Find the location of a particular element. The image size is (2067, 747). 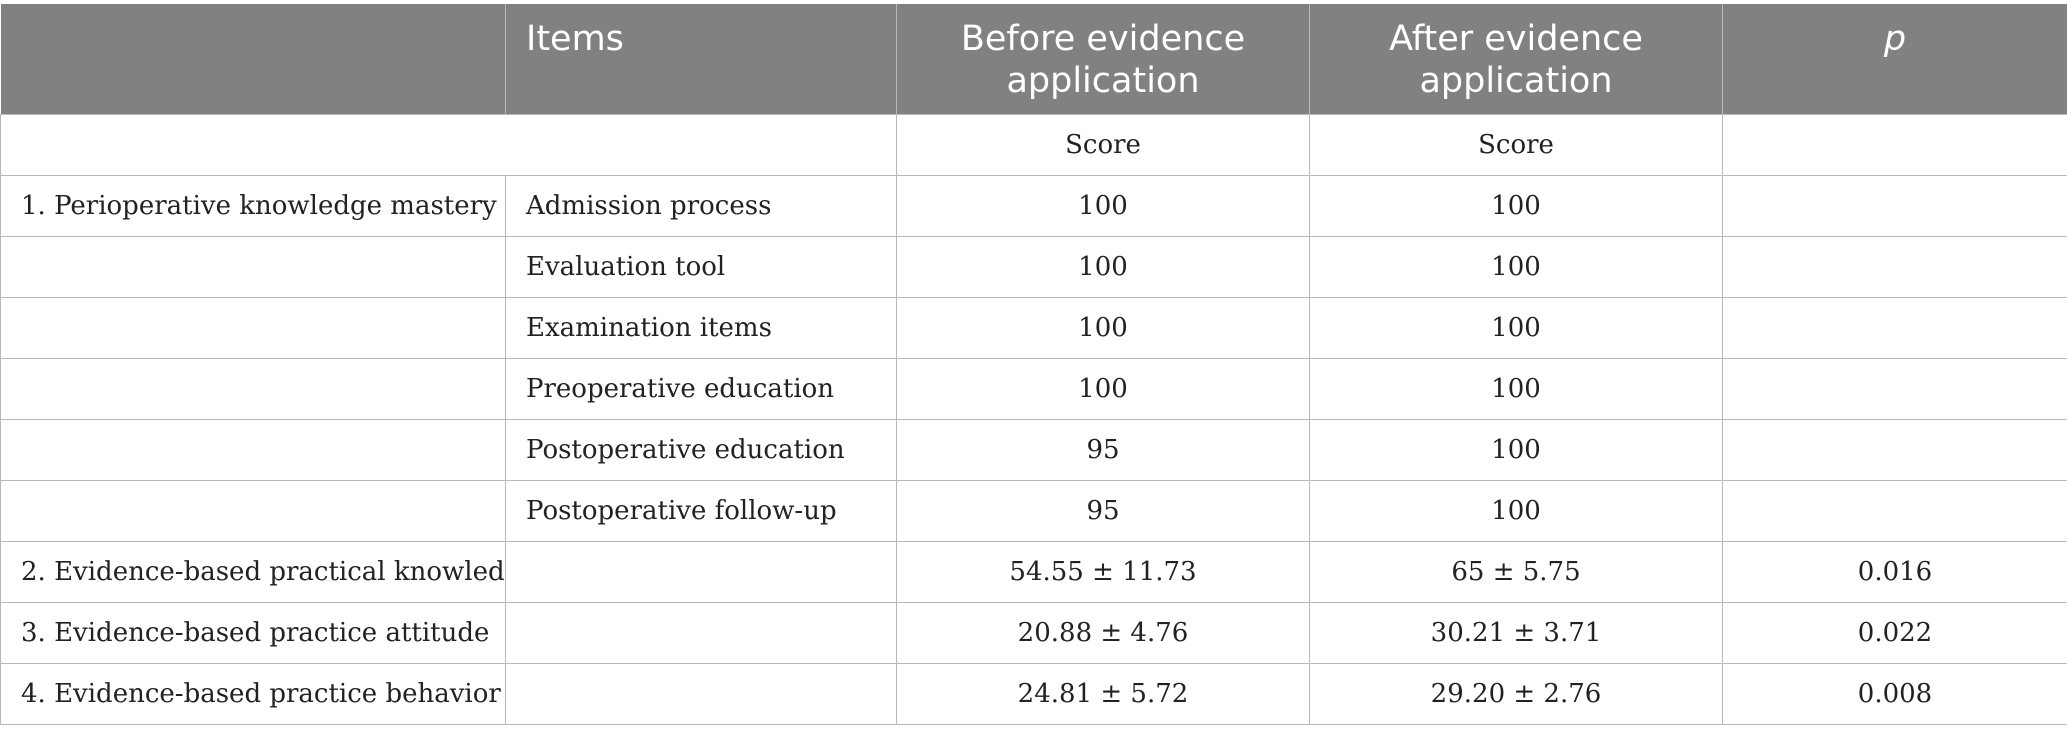

row-after: 29.20 ± 2.76 is located at coordinates (1516, 693).